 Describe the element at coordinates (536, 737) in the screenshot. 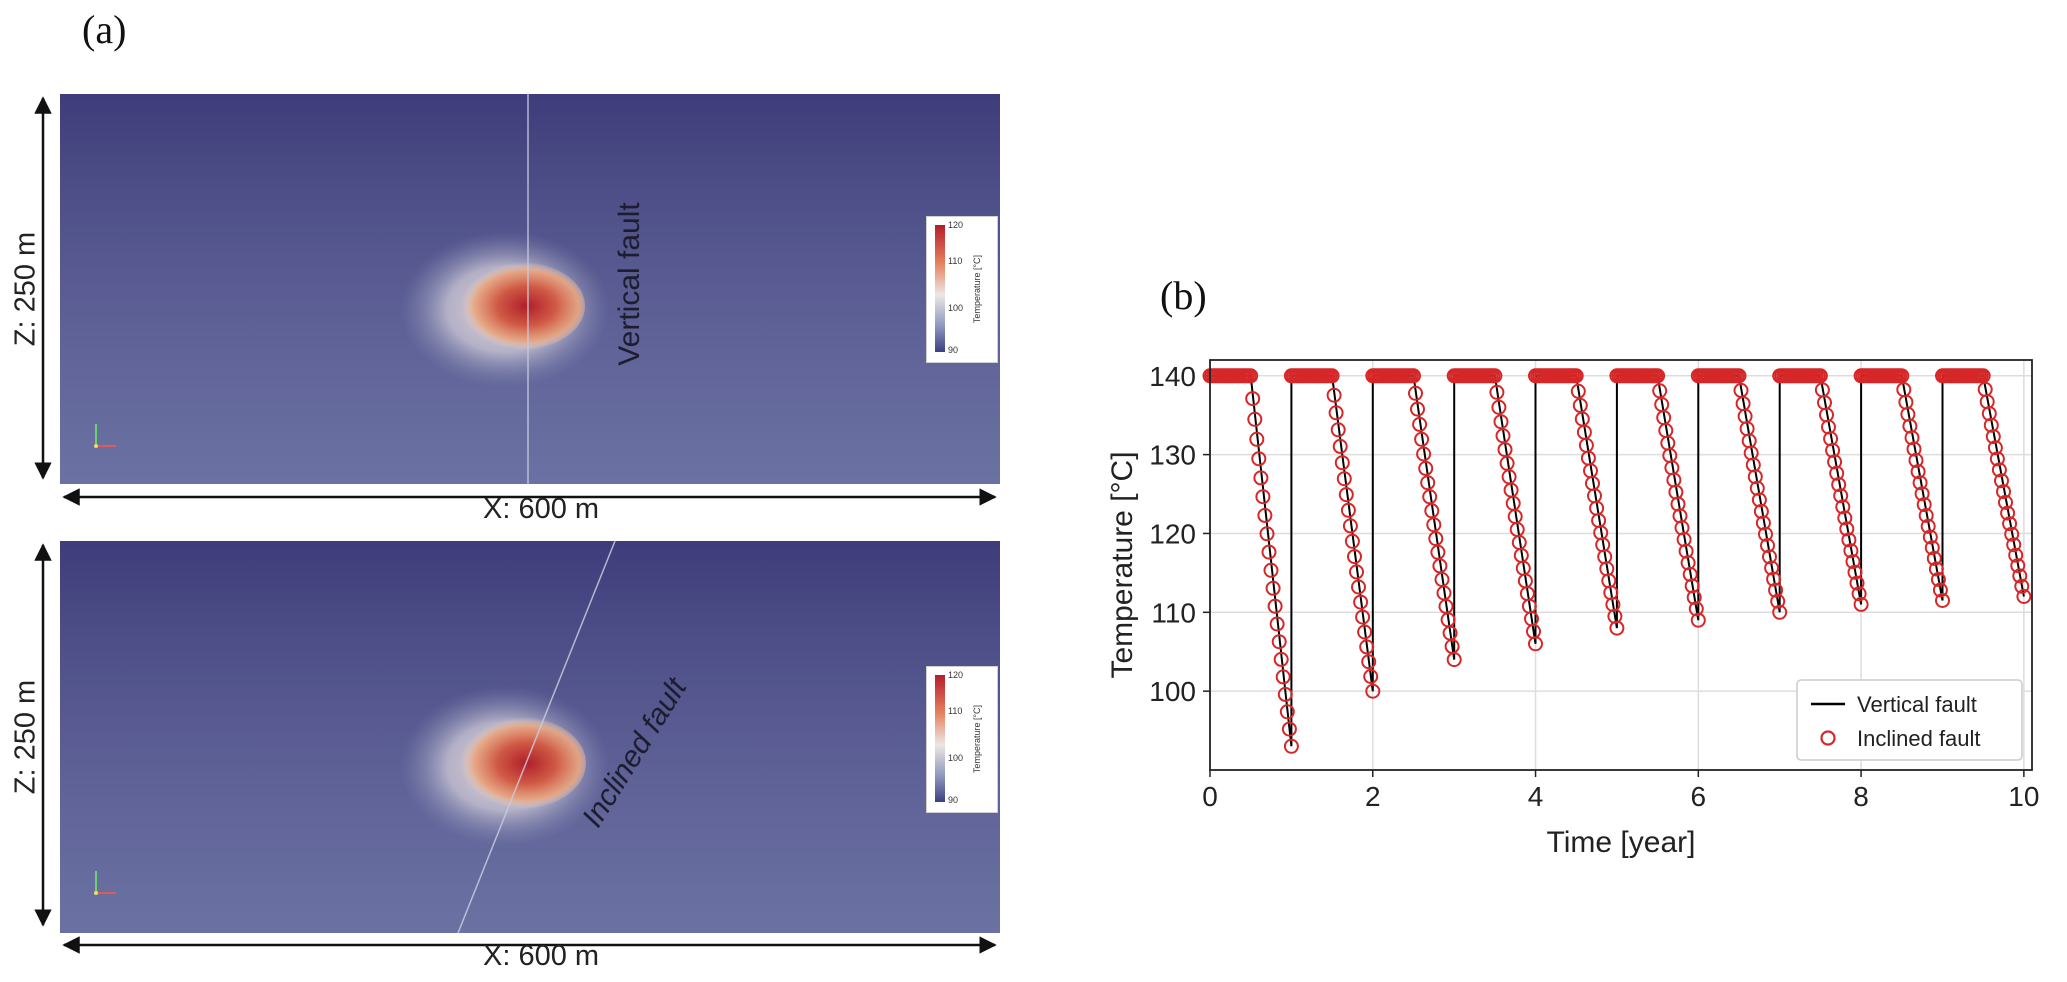

I see `fault-line` at that location.